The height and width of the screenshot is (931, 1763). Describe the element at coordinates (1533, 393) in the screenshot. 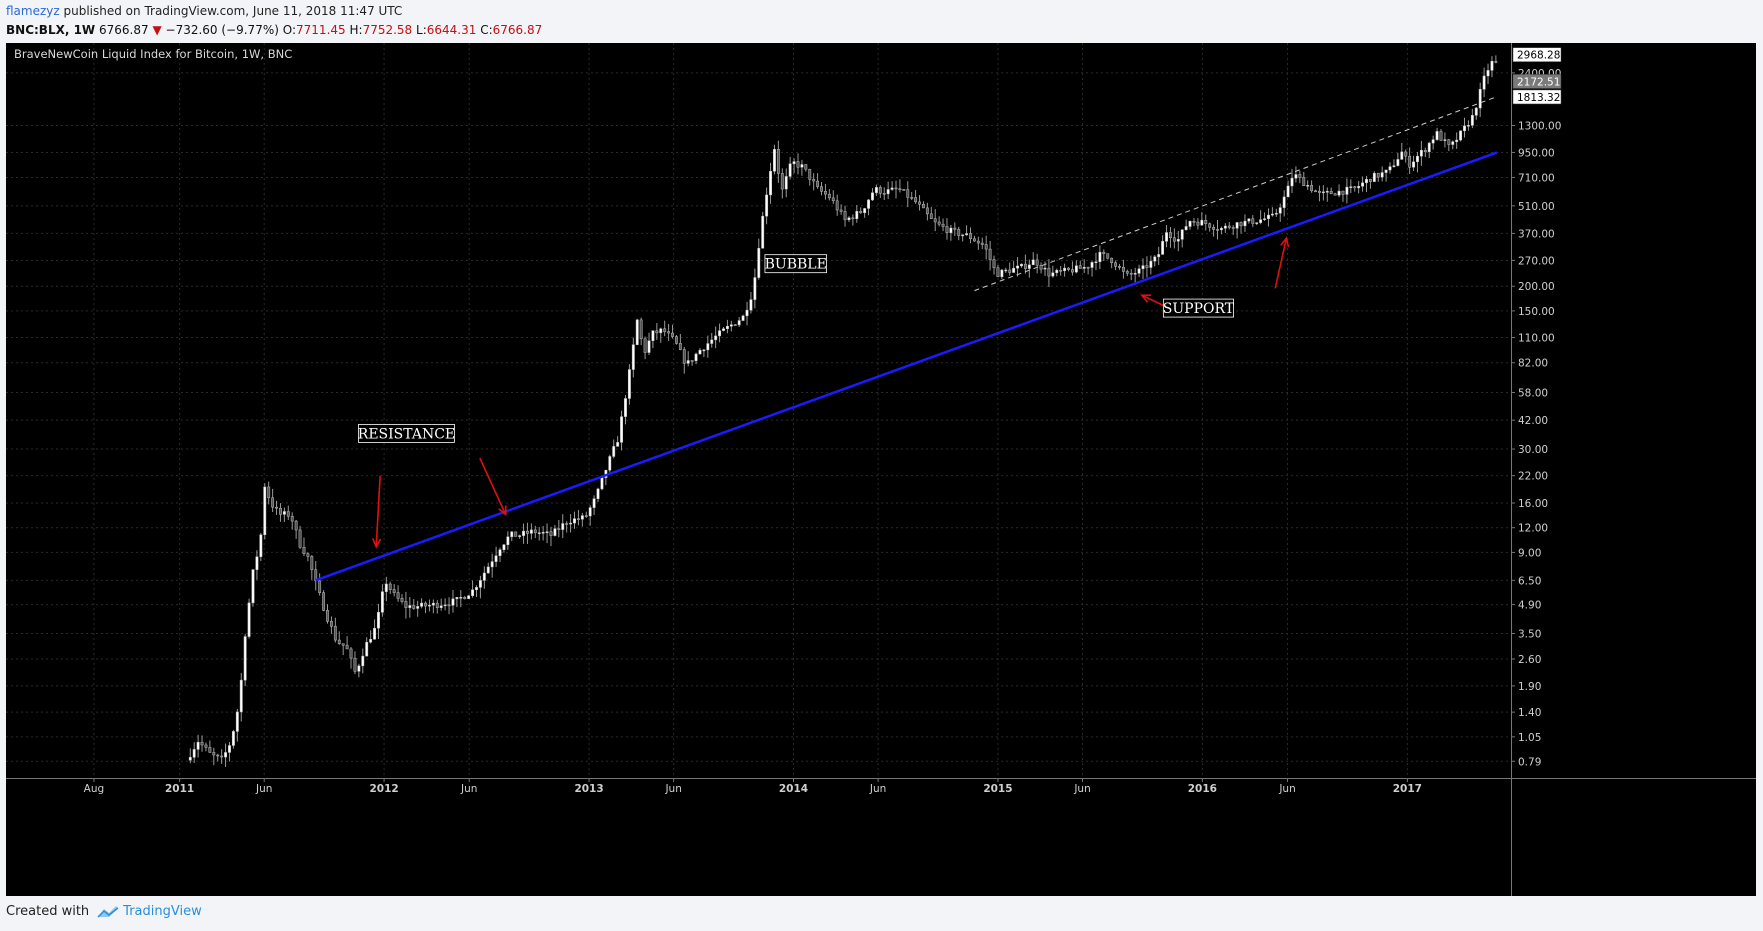

I see `y-tick-label: 58.00` at that location.